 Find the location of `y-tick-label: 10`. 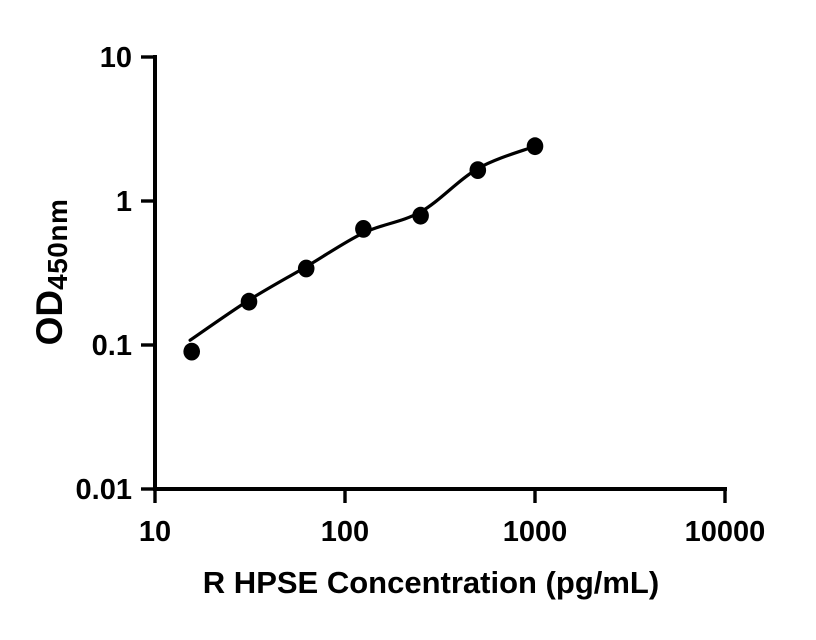

y-tick-label: 10 is located at coordinates (116, 58).